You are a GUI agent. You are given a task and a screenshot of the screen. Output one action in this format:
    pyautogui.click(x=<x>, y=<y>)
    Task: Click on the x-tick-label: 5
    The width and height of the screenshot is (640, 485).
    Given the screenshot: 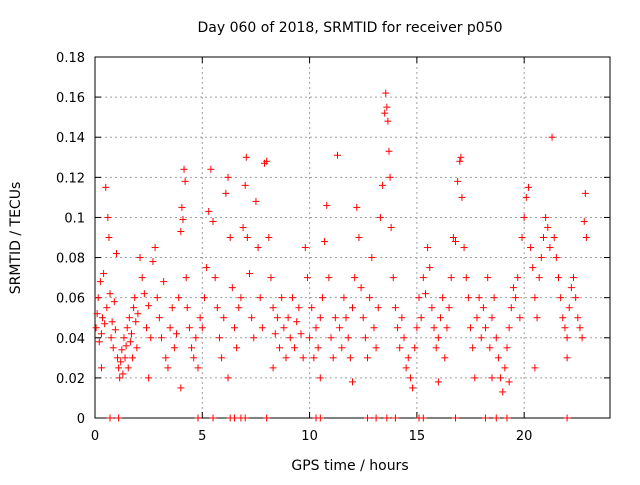 What is the action you would take?
    pyautogui.click(x=202, y=436)
    